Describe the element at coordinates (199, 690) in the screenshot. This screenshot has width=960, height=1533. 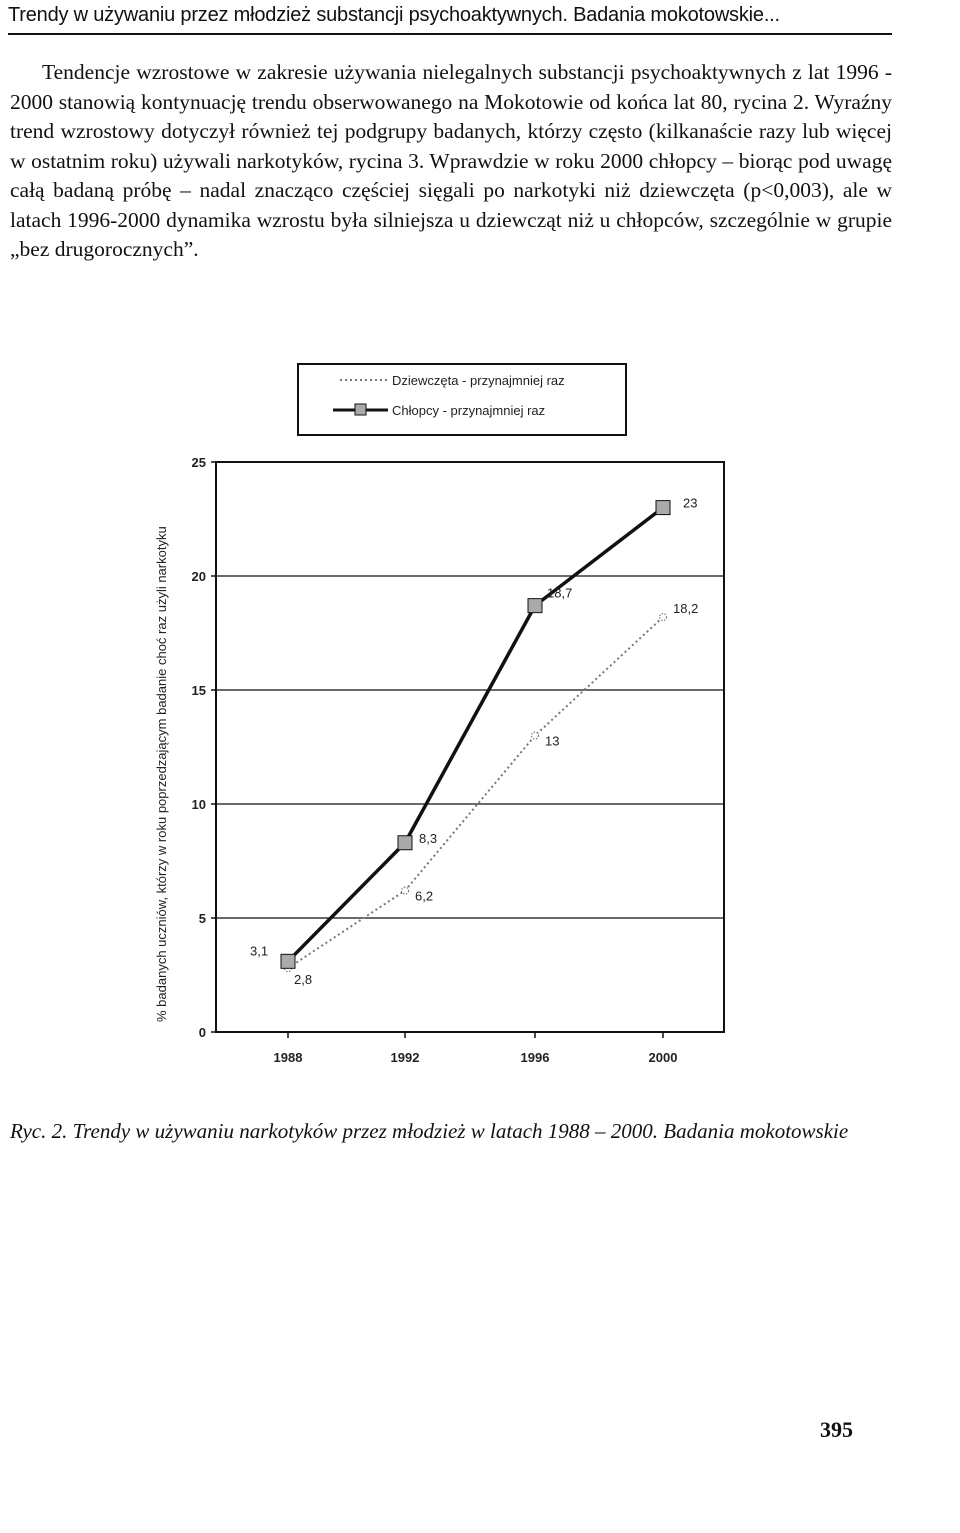
I see `y-tick-label: 15` at that location.